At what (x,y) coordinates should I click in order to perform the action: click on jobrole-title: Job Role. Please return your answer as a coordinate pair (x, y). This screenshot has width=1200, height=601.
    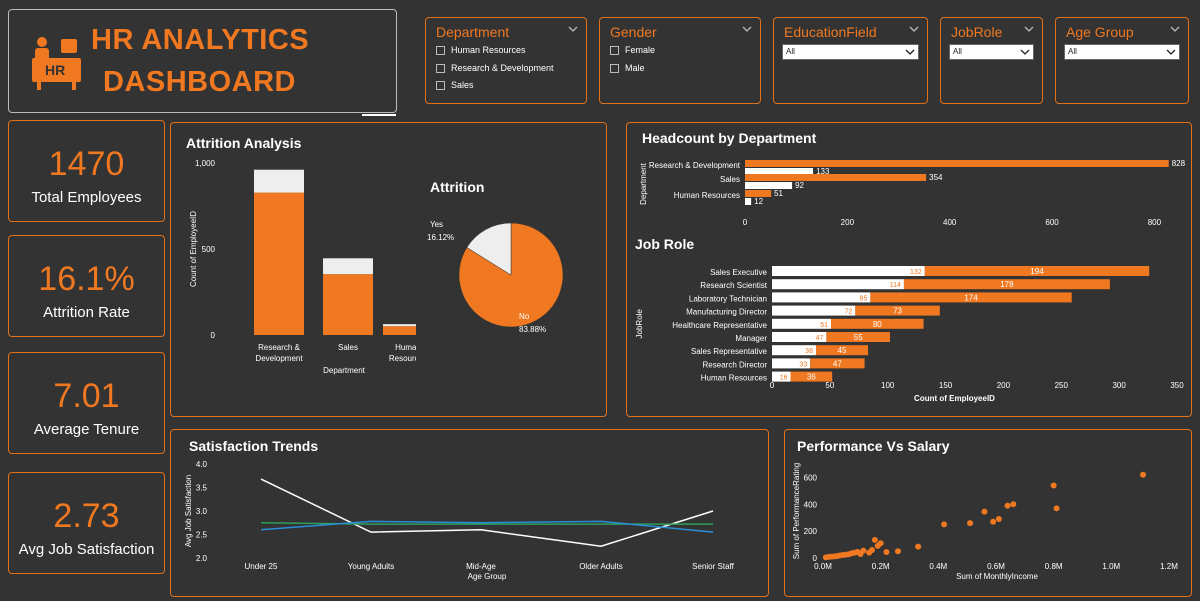
    Looking at the image, I should click on (665, 244).